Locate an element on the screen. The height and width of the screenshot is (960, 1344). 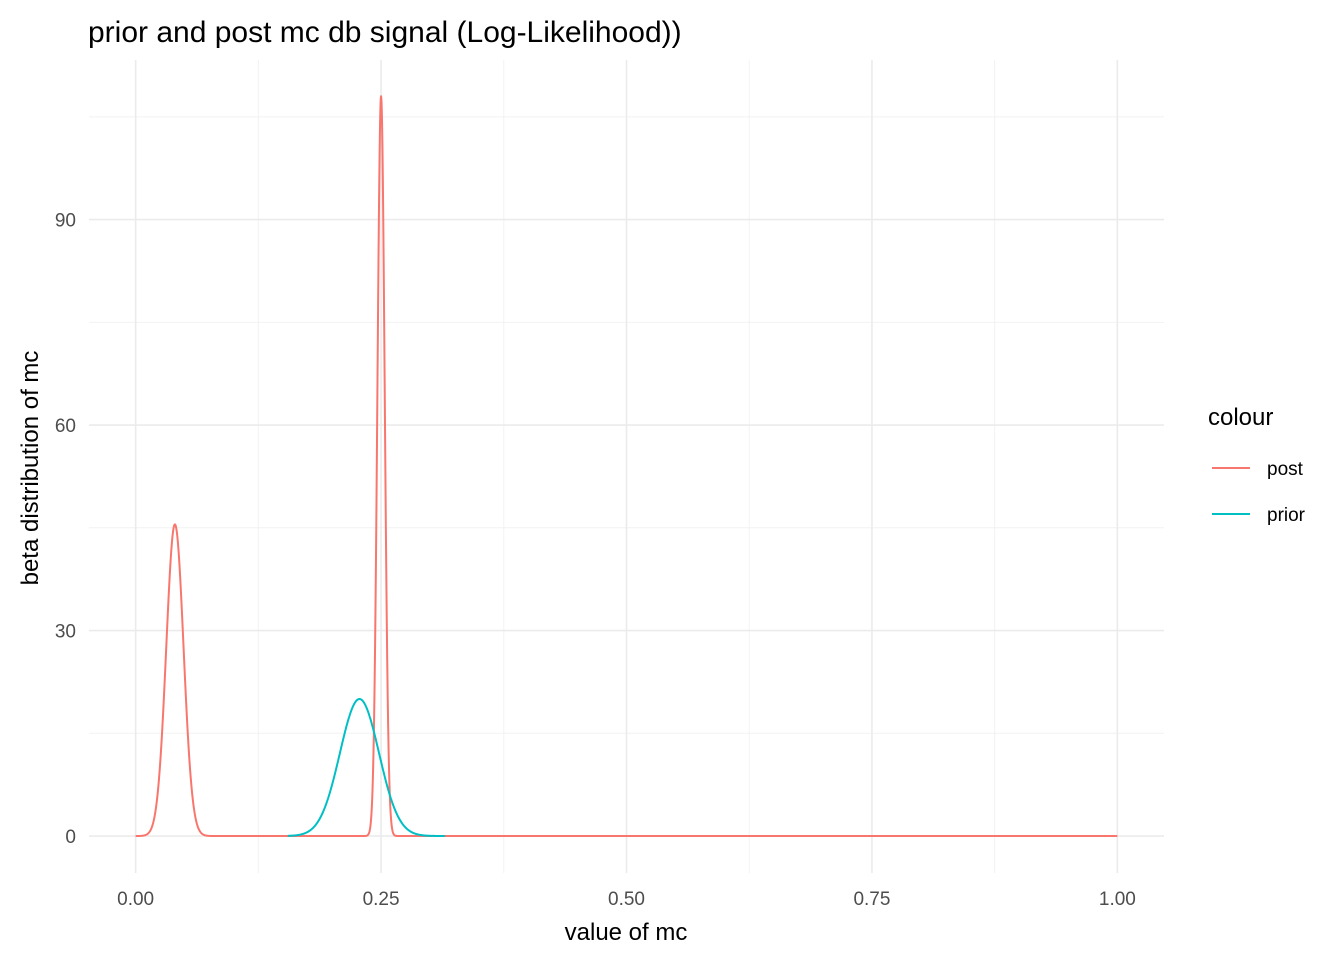
x-tick-label: 1.00 is located at coordinates (1117, 899).